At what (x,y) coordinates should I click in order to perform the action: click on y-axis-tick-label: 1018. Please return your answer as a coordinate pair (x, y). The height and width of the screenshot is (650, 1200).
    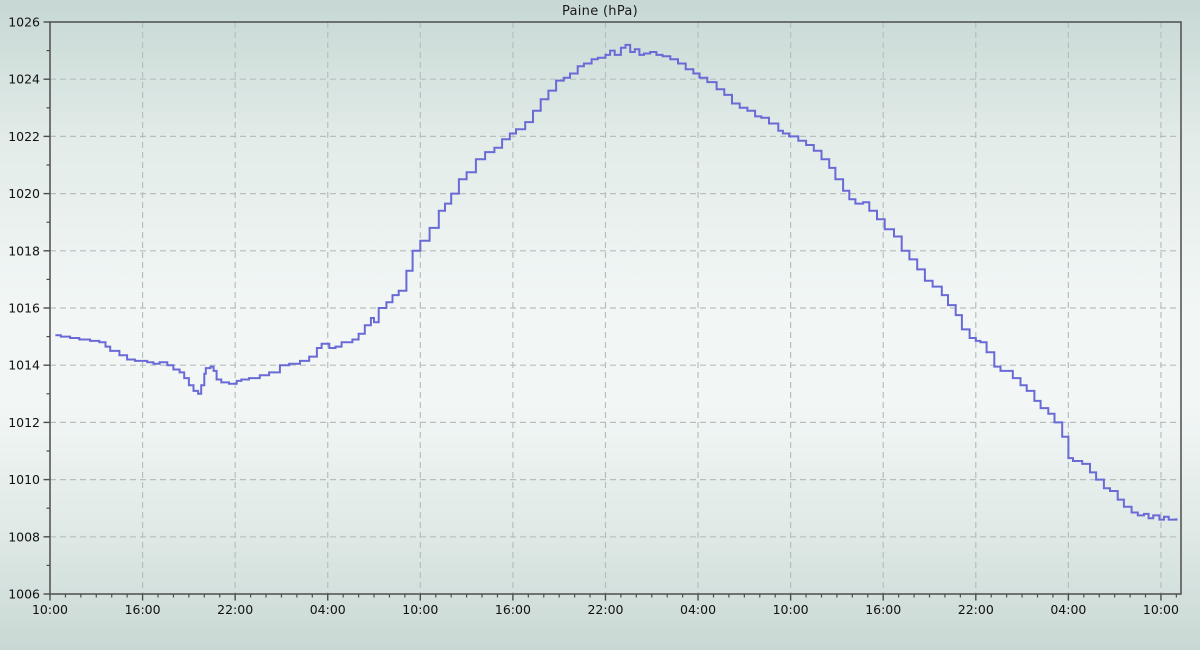
    Looking at the image, I should click on (24, 250).